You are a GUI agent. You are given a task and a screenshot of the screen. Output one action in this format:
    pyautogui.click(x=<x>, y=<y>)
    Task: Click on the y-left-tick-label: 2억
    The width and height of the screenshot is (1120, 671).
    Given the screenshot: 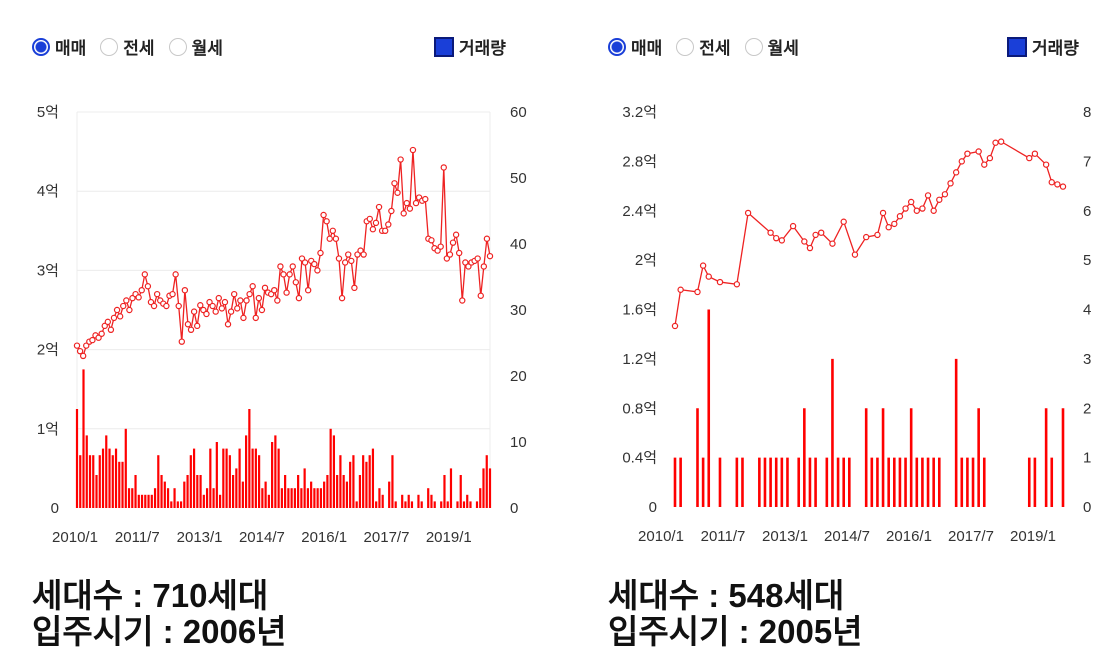 What is the action you would take?
    pyautogui.click(x=48, y=350)
    